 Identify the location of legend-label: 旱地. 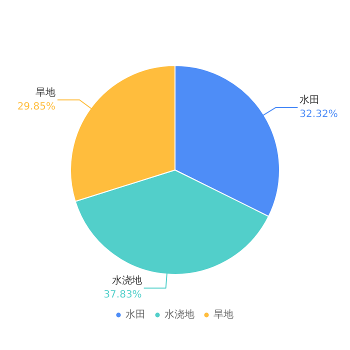
(224, 314).